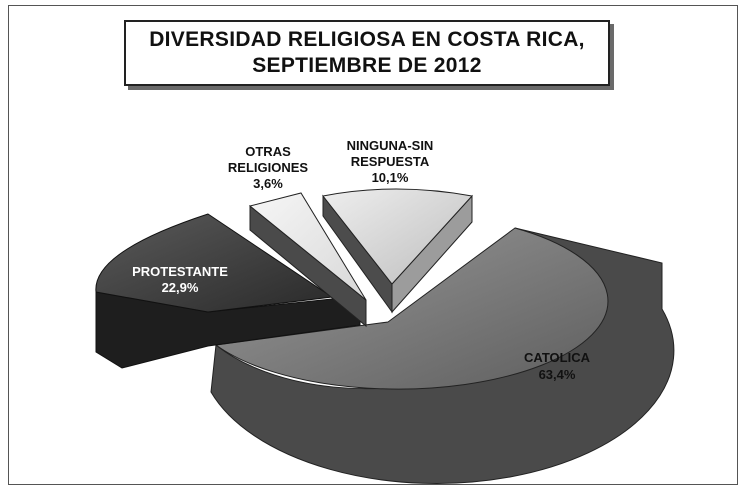 This screenshot has width=750, height=494. What do you see at coordinates (390, 145) in the screenshot?
I see `label-ninguna-line1: NINGUNA-SIN` at bounding box center [390, 145].